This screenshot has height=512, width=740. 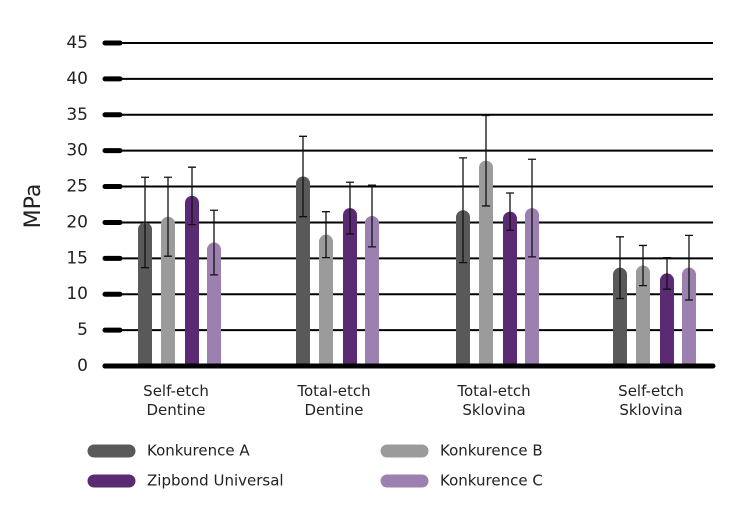 What do you see at coordinates (77, 258) in the screenshot?
I see `y-tick-label: 15` at bounding box center [77, 258].